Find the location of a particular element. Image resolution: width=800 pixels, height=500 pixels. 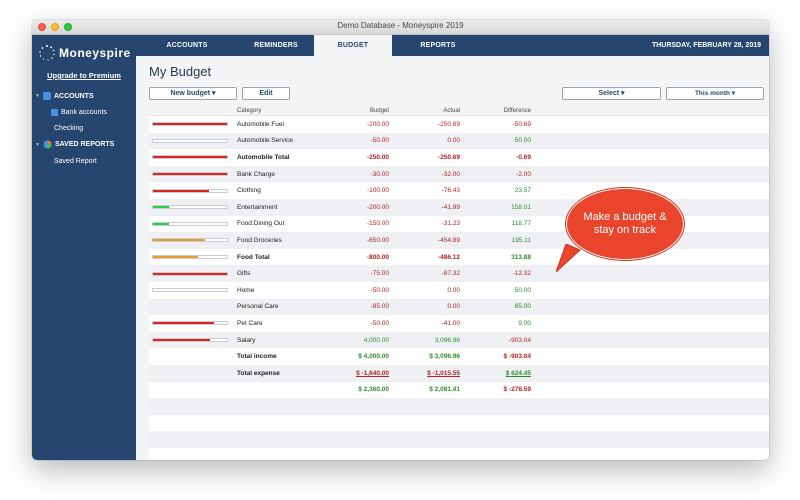

actual-cell: -250.69 is located at coordinates (448, 157).